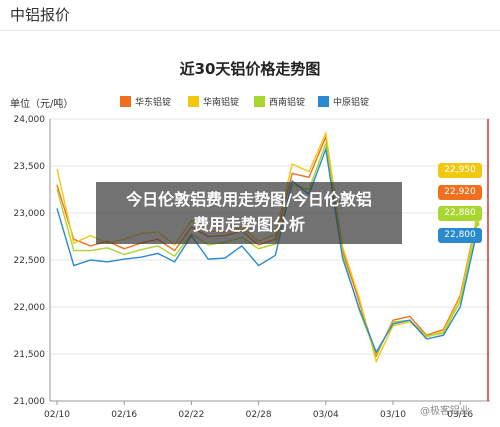 The width and height of the screenshot is (500, 427). I want to click on x-tick-label: 03/04, so click(326, 415).